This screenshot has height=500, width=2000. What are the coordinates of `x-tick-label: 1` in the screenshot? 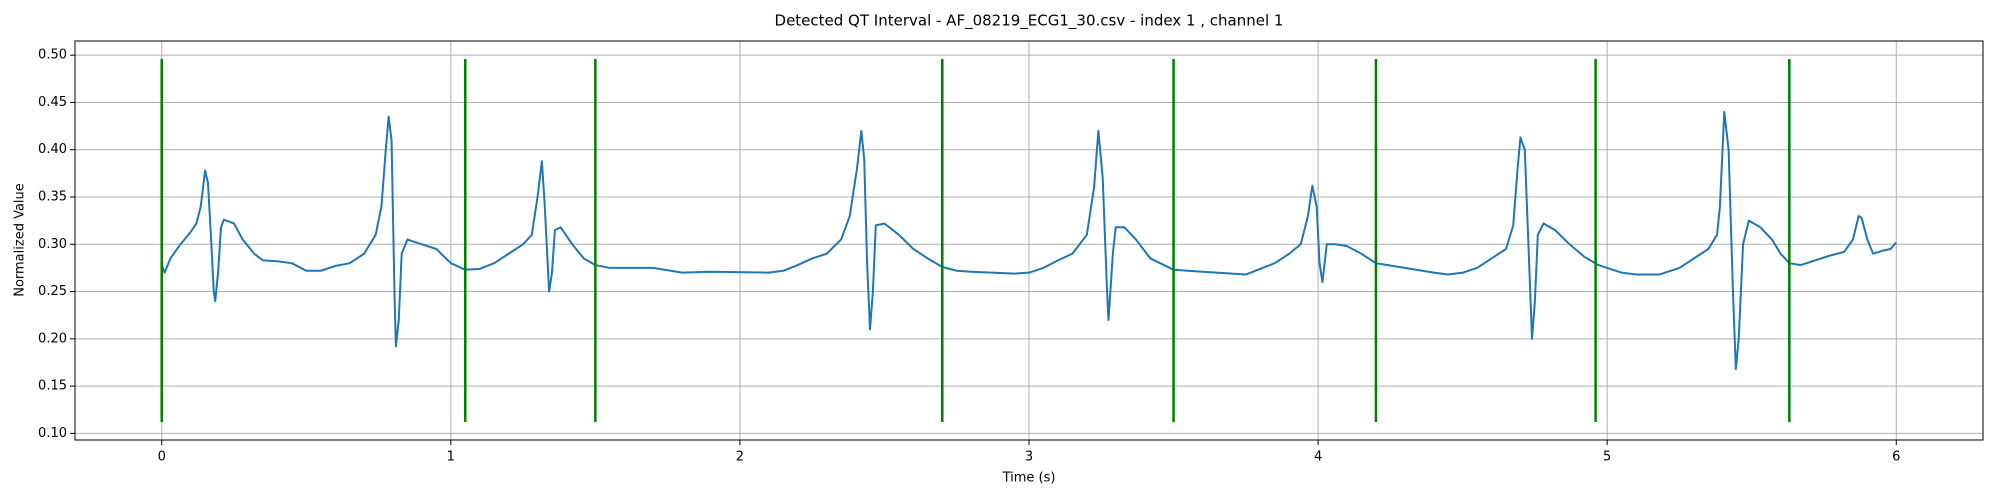 It's located at (451, 457).